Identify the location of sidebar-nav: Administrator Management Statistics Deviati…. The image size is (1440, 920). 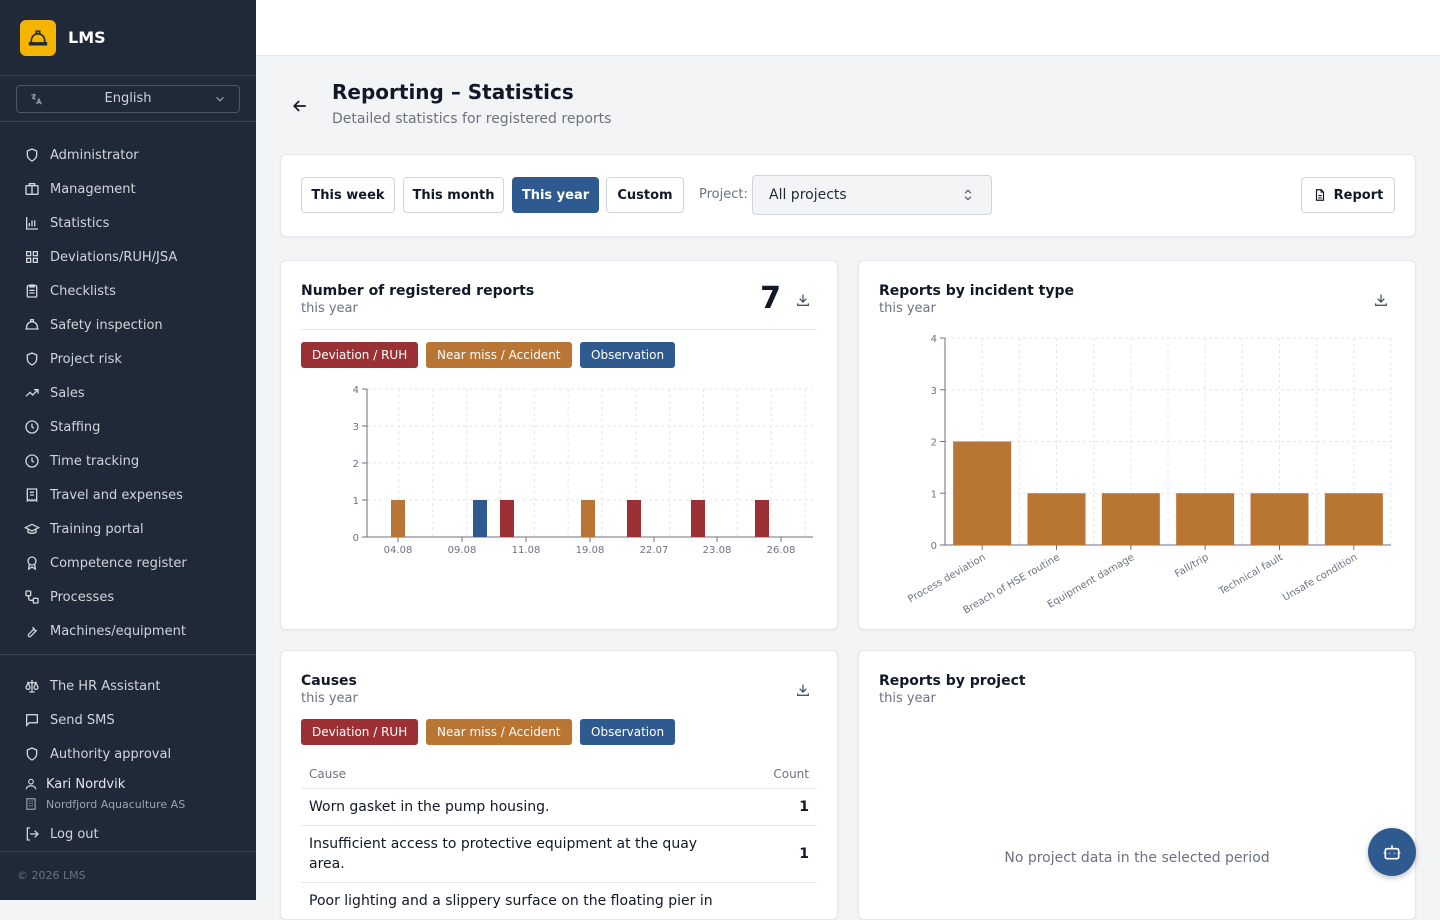
(128, 388).